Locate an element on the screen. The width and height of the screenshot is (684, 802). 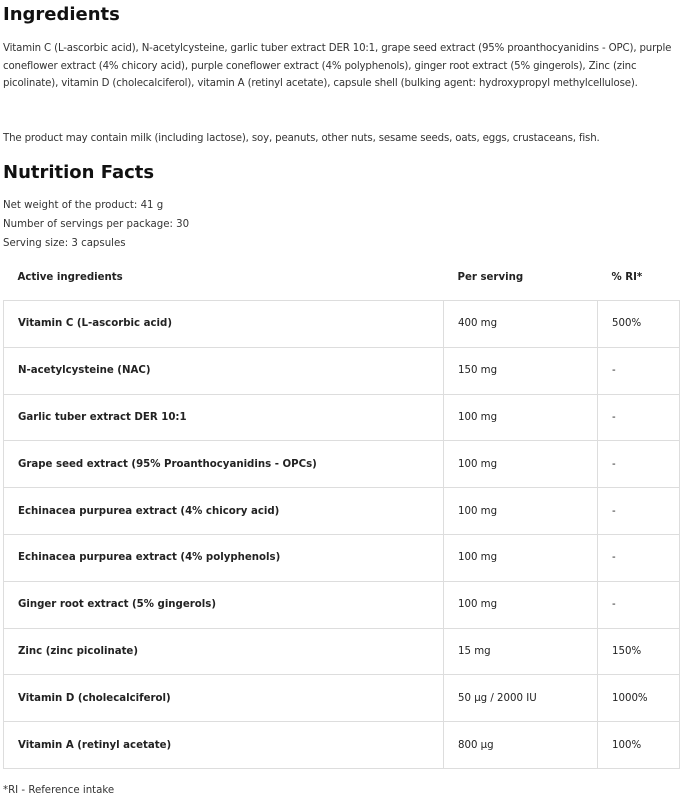
table-row: Zinc (zinc picolinate) 15 mg 150% is located at coordinates (341, 651).